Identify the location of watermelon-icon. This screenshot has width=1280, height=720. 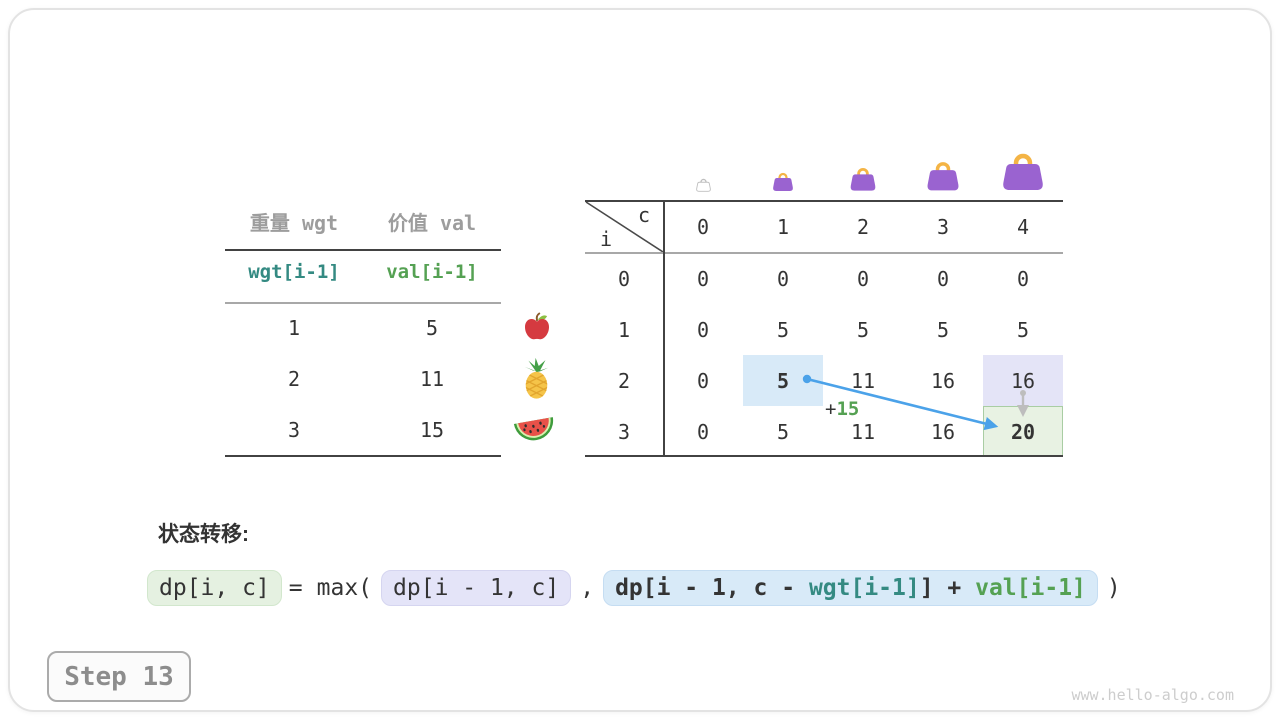
(534, 431).